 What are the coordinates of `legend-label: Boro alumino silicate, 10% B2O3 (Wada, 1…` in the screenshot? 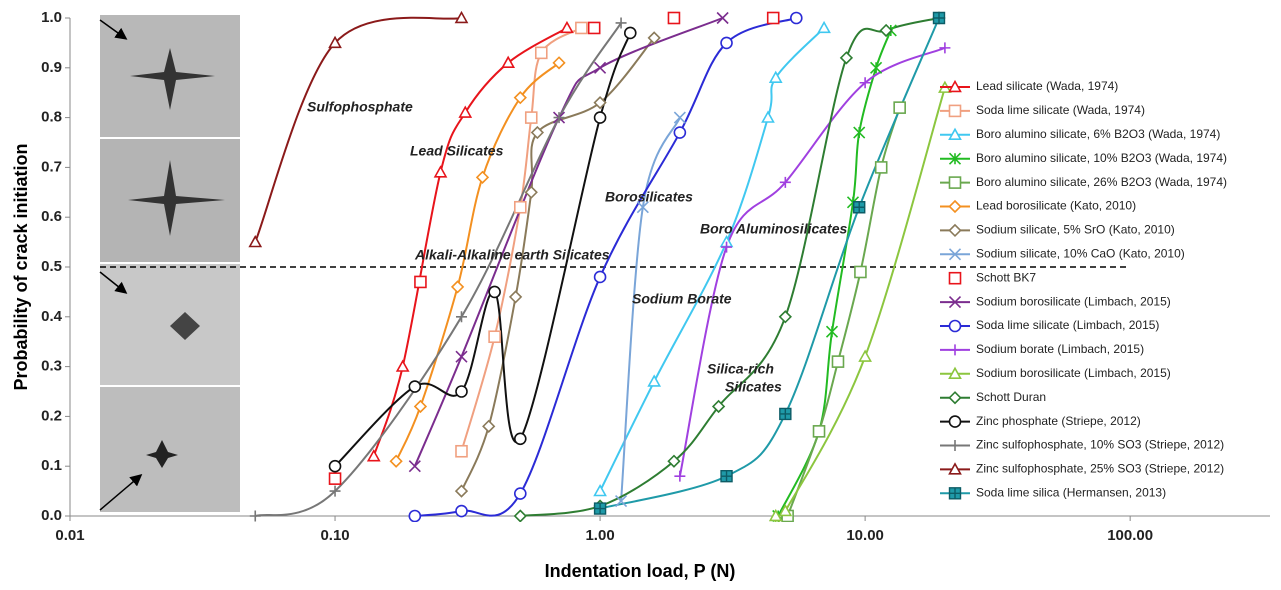 It's located at (1101, 158).